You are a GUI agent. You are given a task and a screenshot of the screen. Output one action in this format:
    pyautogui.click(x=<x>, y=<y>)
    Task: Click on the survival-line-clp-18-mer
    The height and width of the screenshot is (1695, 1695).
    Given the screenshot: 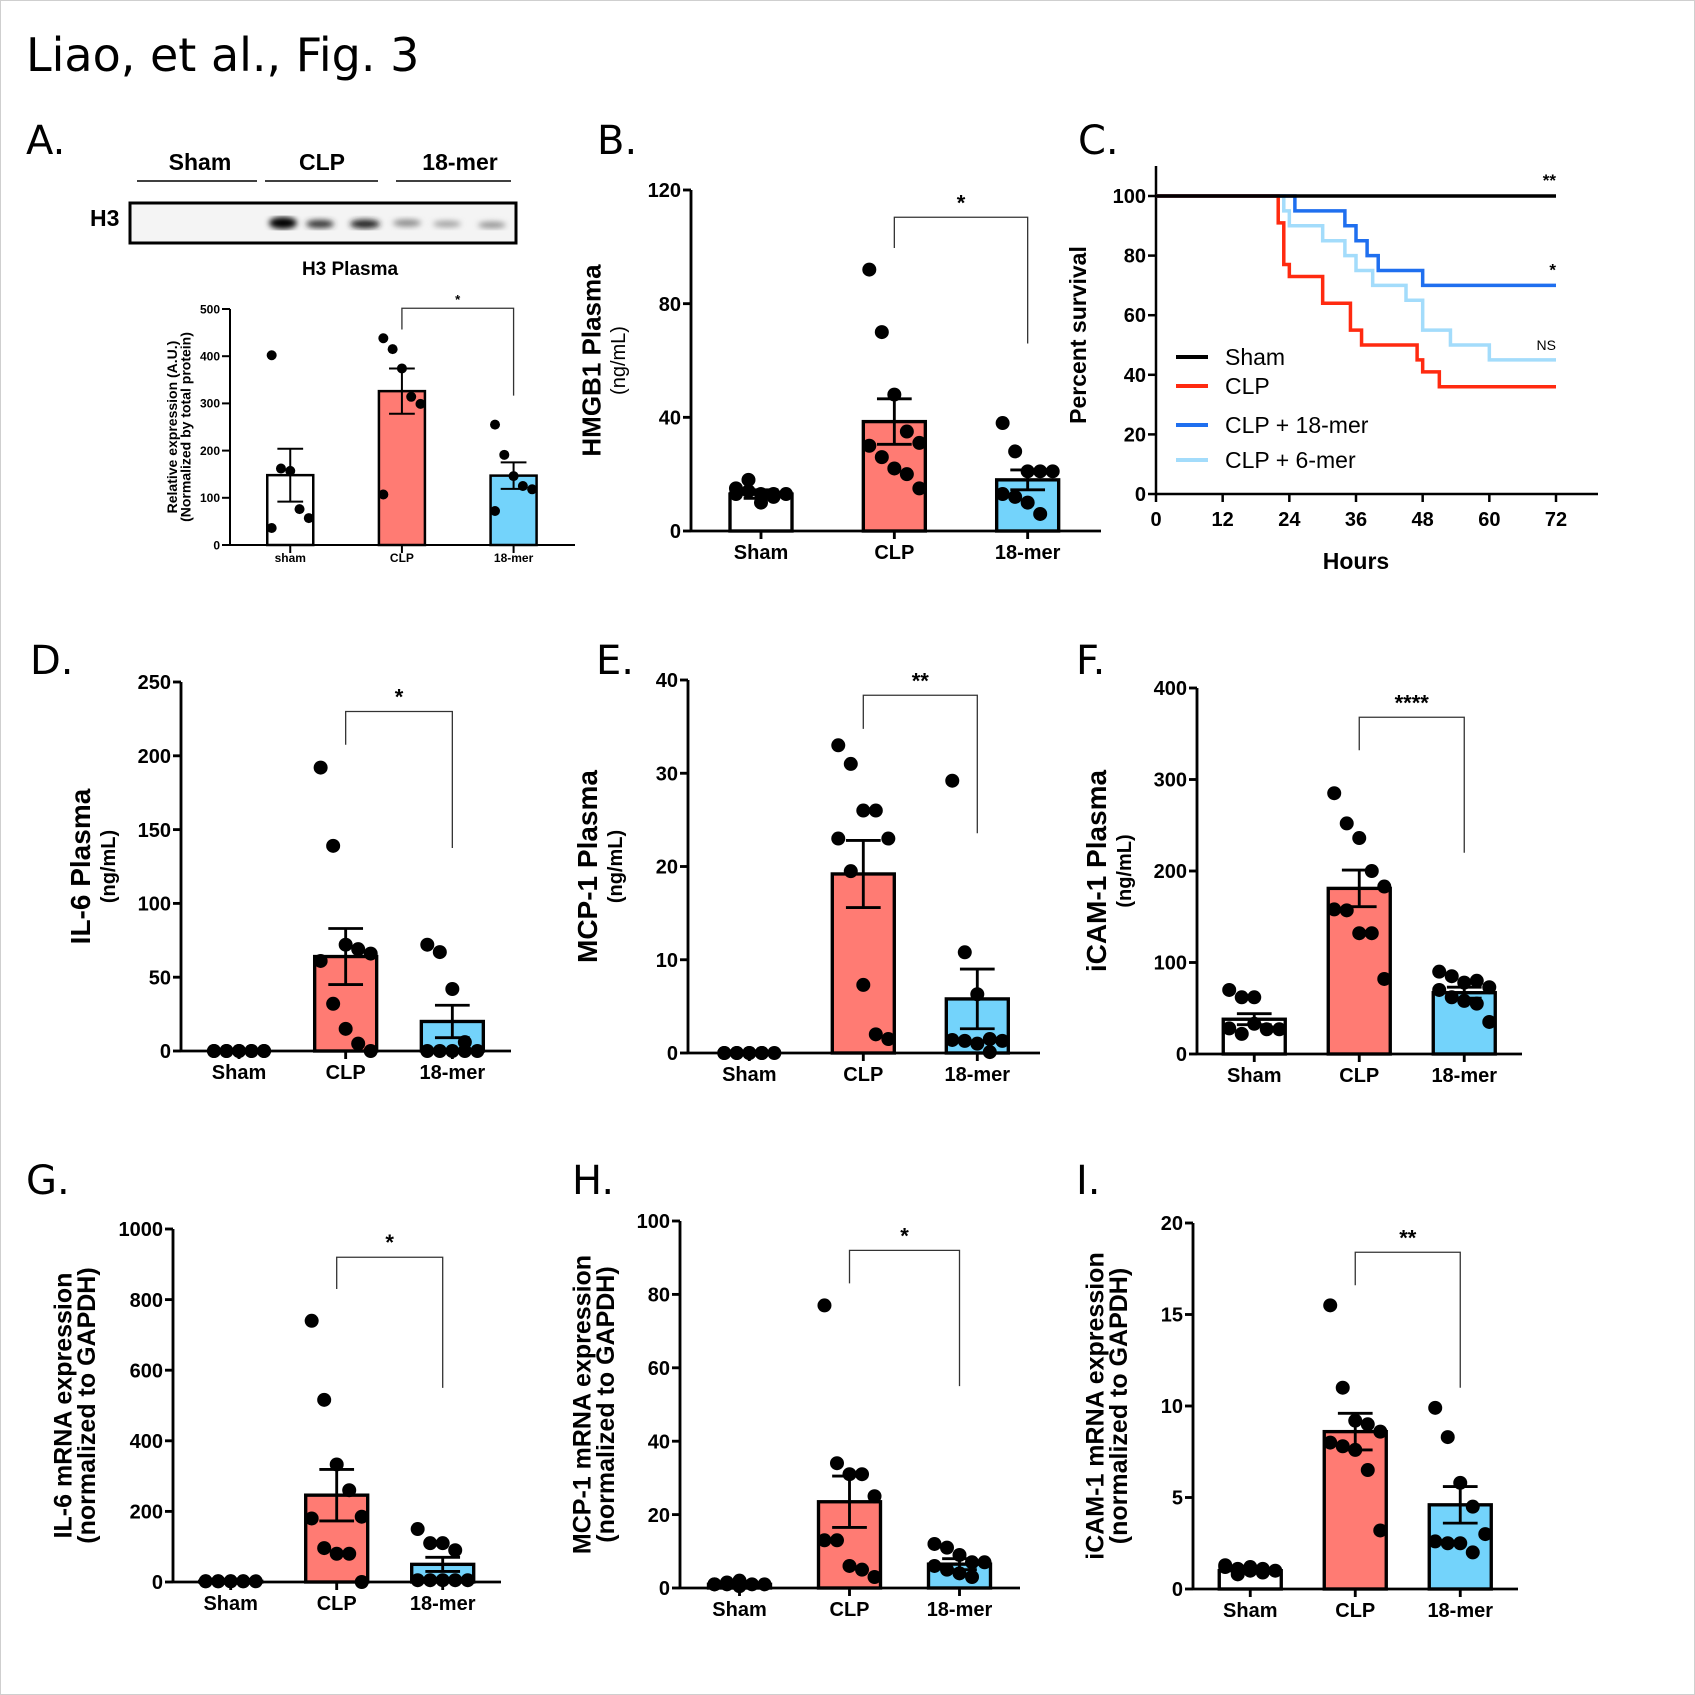 What is the action you would take?
    pyautogui.click(x=1356, y=241)
    